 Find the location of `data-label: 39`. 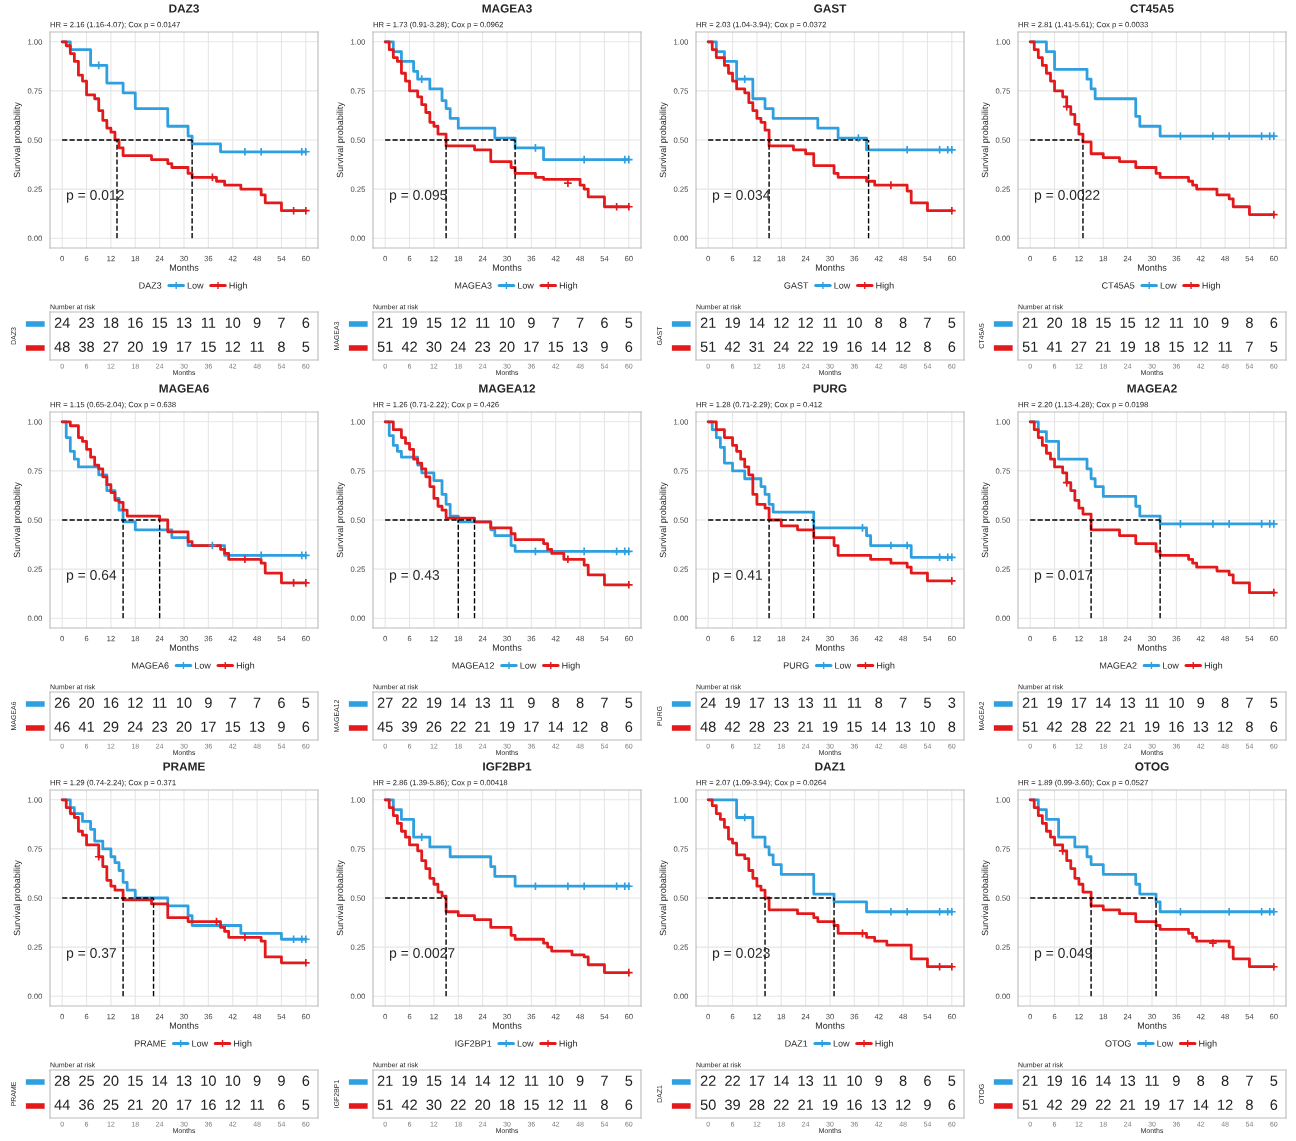

data-label: 39 is located at coordinates (732, 1104).